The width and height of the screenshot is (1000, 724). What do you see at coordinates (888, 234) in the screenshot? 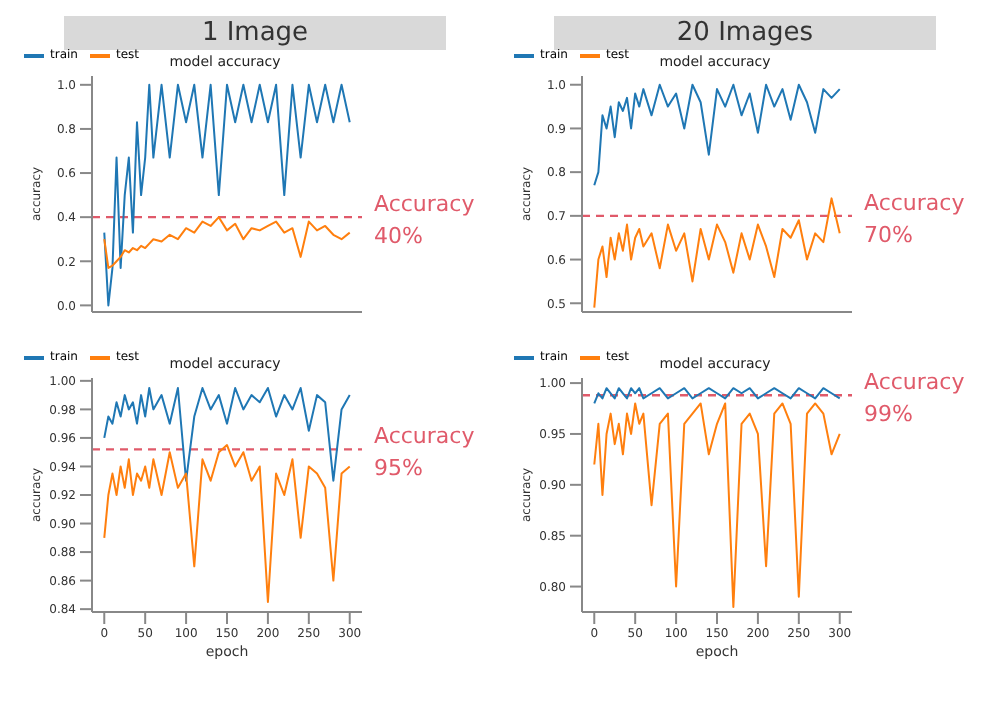
I see `text: 70%` at bounding box center [888, 234].